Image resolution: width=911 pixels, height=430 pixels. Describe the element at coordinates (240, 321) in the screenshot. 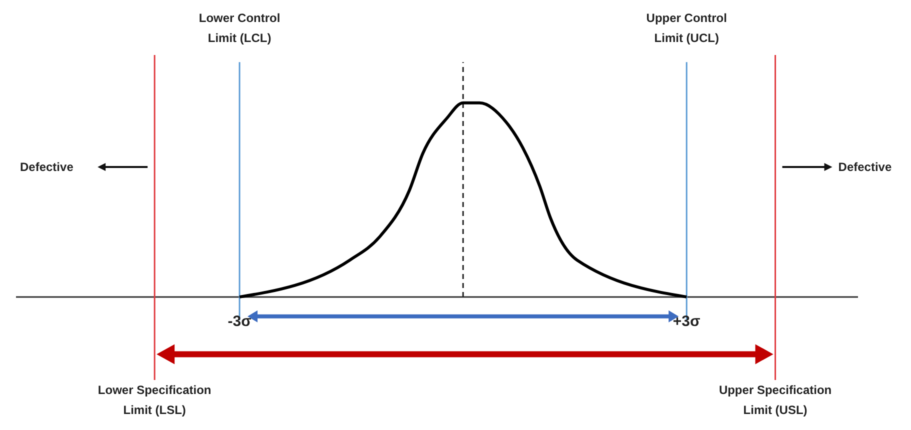

I see `x-tick-label: -3σ` at that location.